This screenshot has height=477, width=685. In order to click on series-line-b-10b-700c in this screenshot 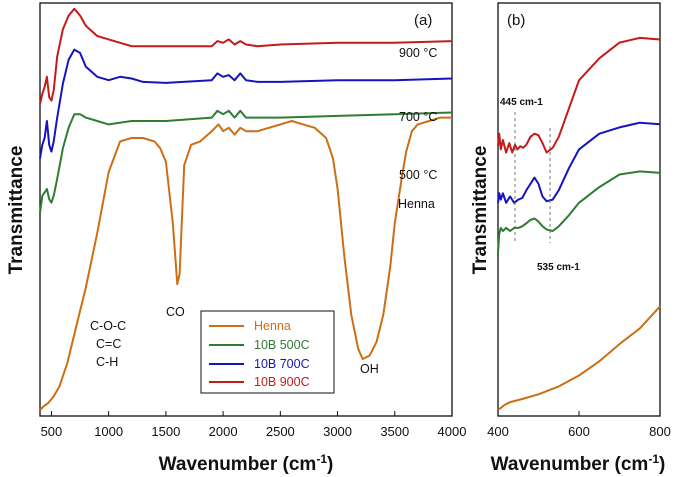, I will do `click(579, 162)`.